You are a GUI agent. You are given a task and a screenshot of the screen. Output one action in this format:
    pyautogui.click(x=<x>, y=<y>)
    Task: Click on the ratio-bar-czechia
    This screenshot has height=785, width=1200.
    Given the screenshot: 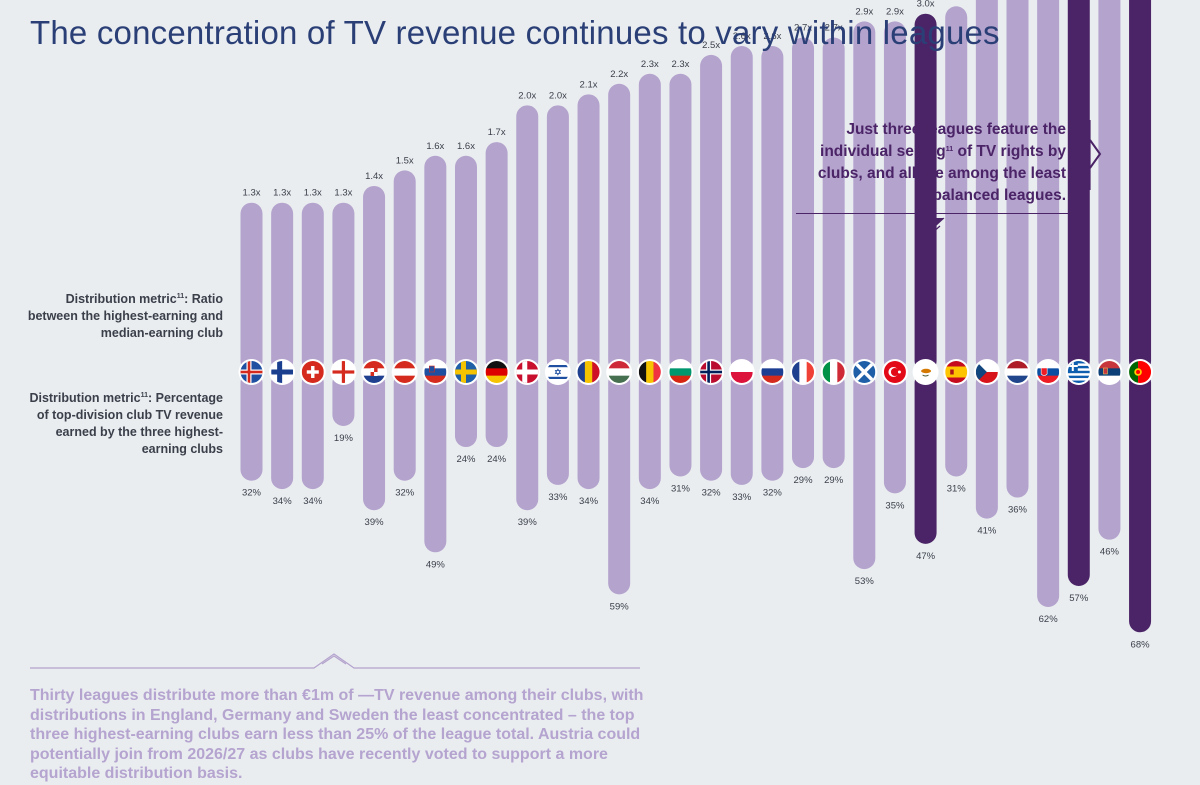 What is the action you would take?
    pyautogui.click(x=986, y=186)
    